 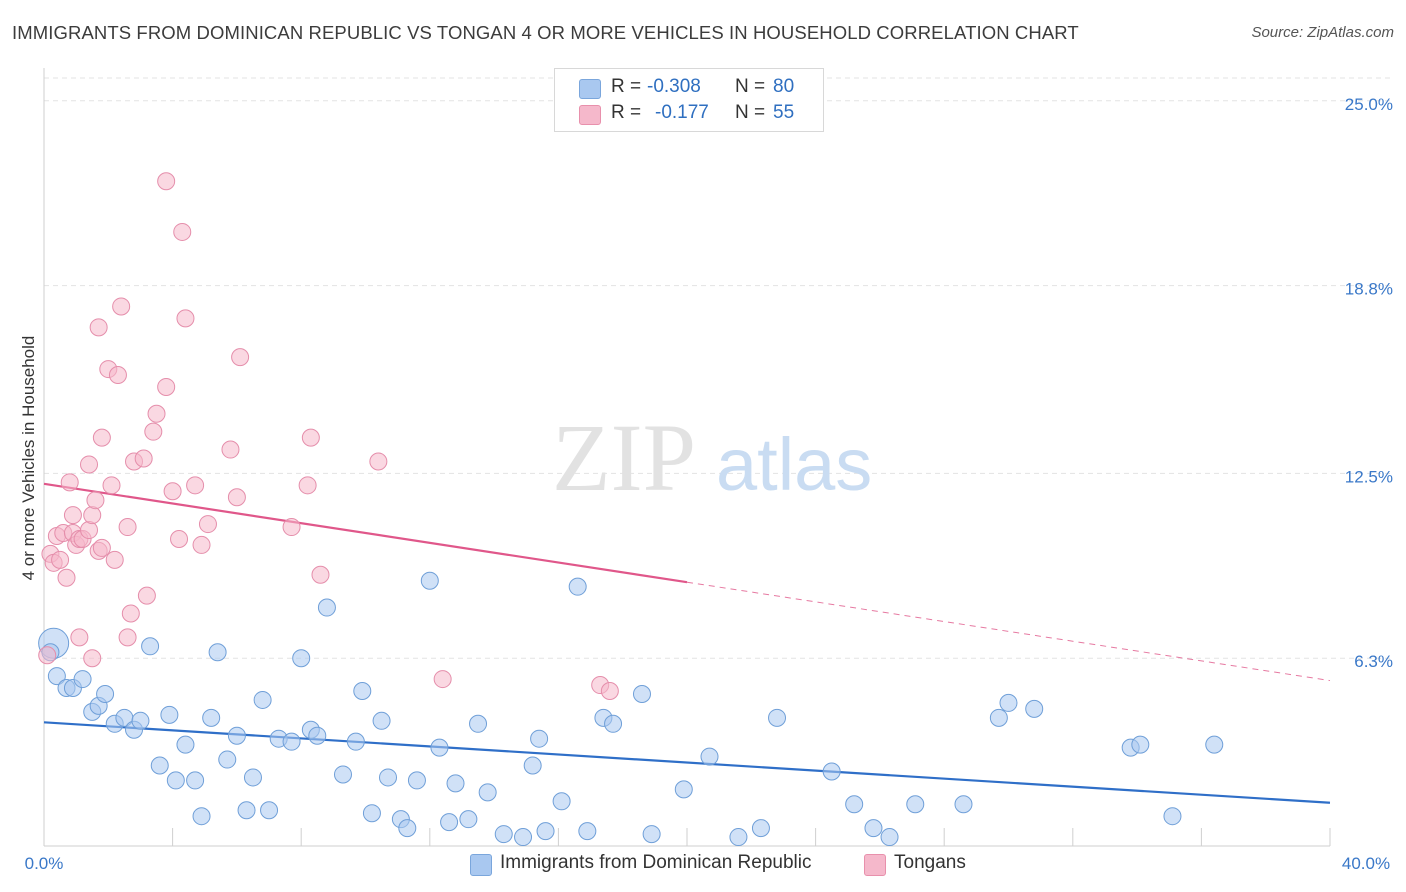 What do you see at coordinates (44, 863) in the screenshot?
I see `x-tick-label: 0.0%` at bounding box center [44, 863].